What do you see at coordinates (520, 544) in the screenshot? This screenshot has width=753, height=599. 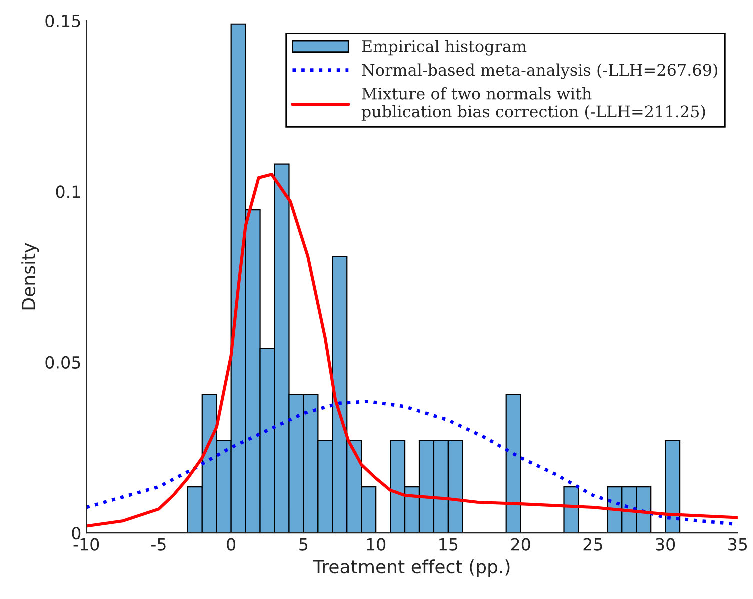 I see `x-tick-label: 20` at bounding box center [520, 544].